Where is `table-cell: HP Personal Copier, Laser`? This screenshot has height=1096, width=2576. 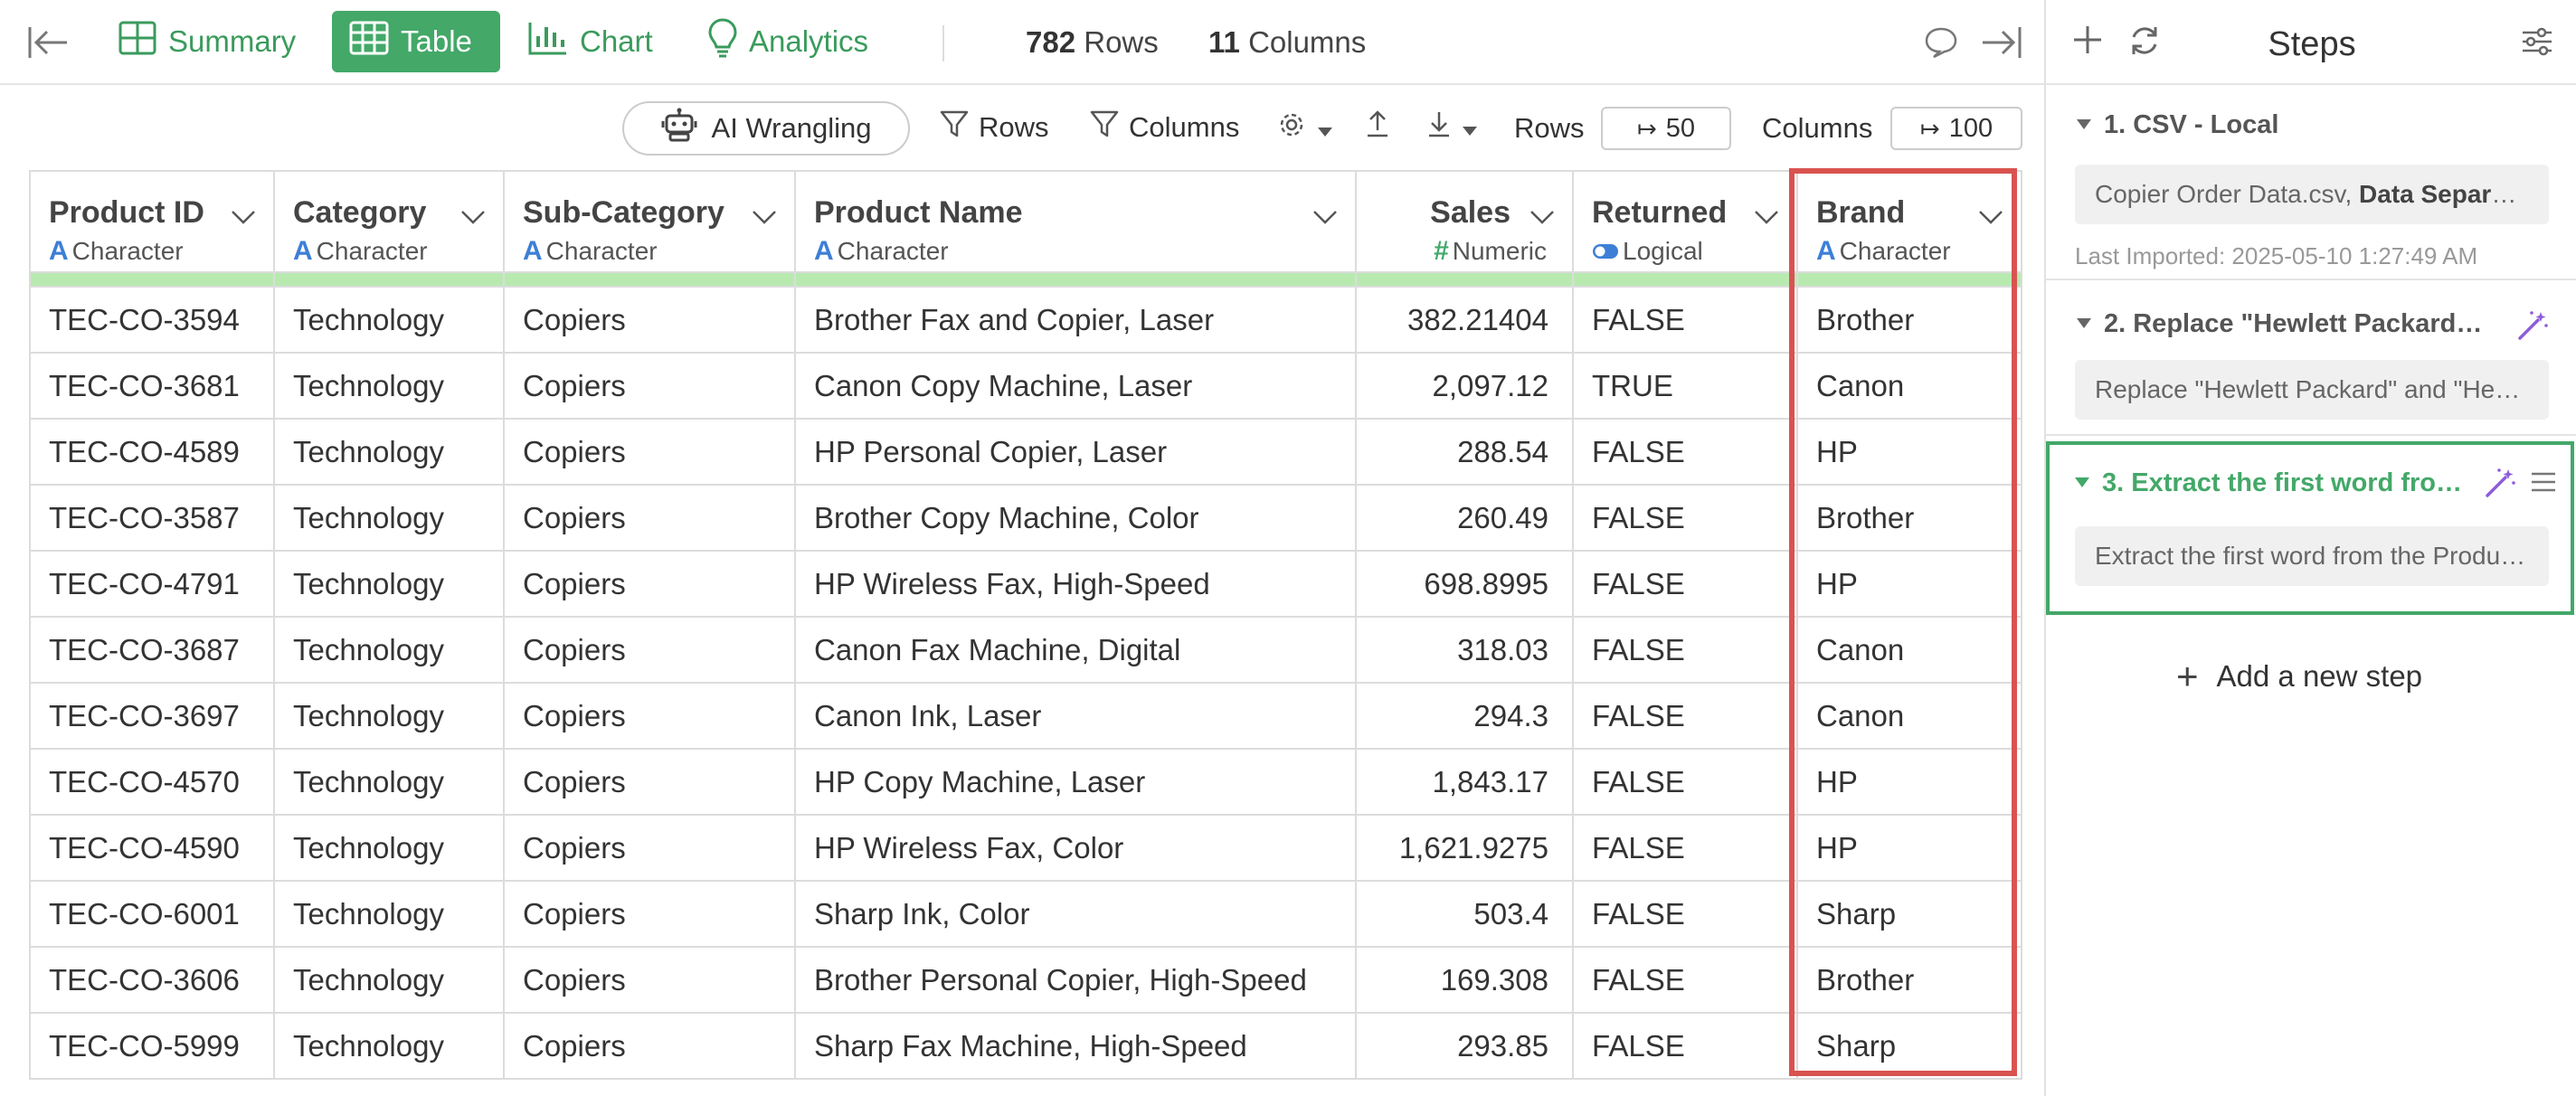
table-cell: HP Personal Copier, Laser is located at coordinates (1076, 452).